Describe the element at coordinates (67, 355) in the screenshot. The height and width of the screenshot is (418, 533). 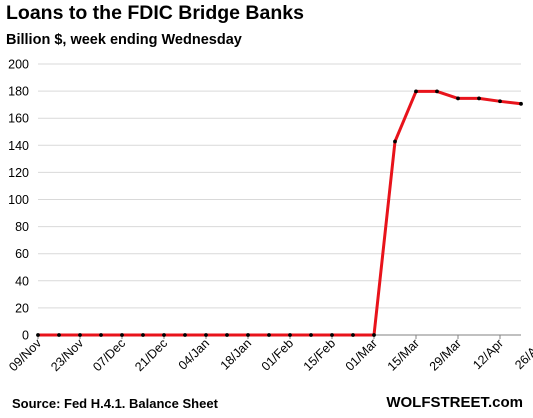
I see `x-tick-label: 23/Nov` at that location.